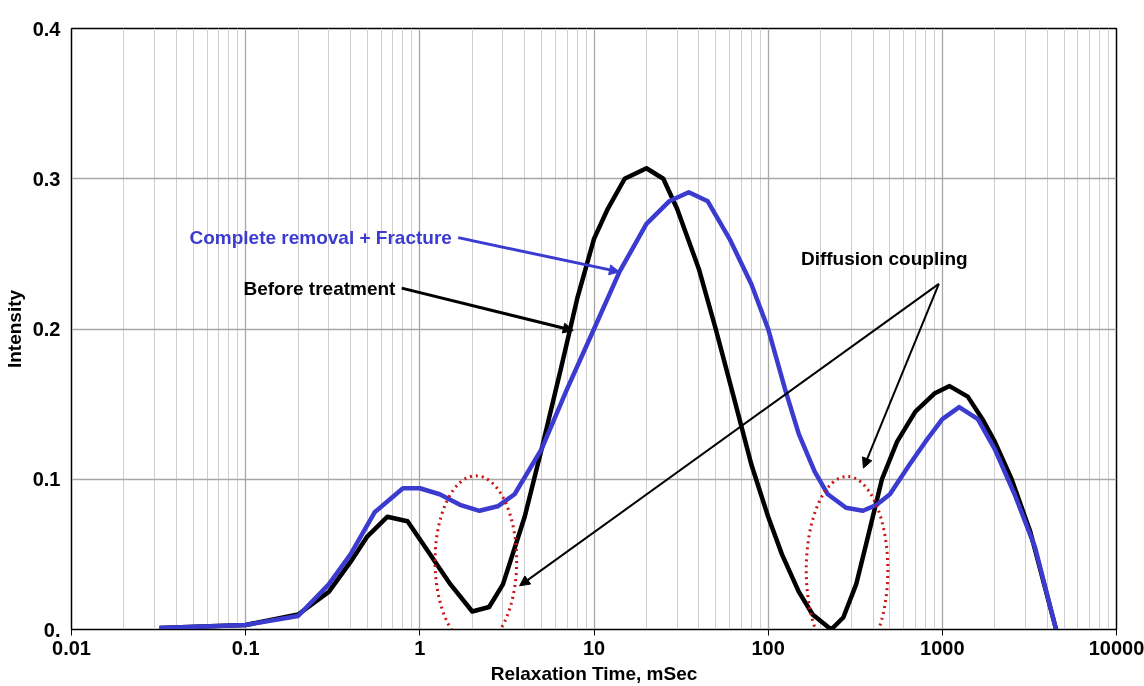  Describe the element at coordinates (47, 28) in the screenshot. I see `y-tick-label: 0.4` at that location.